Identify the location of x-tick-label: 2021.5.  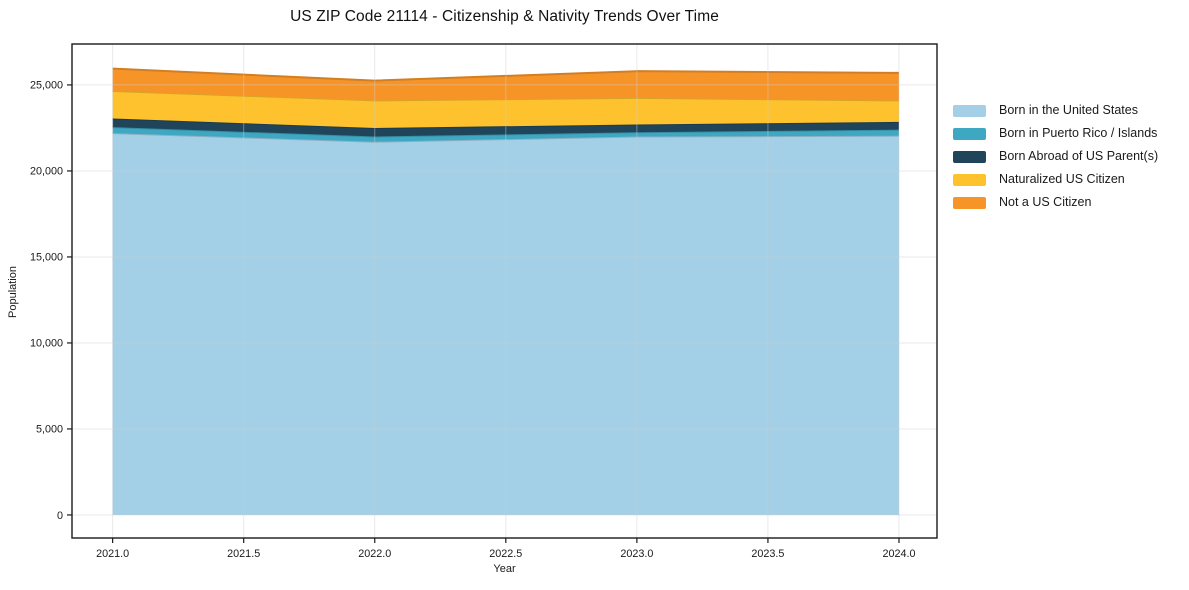
(243, 554).